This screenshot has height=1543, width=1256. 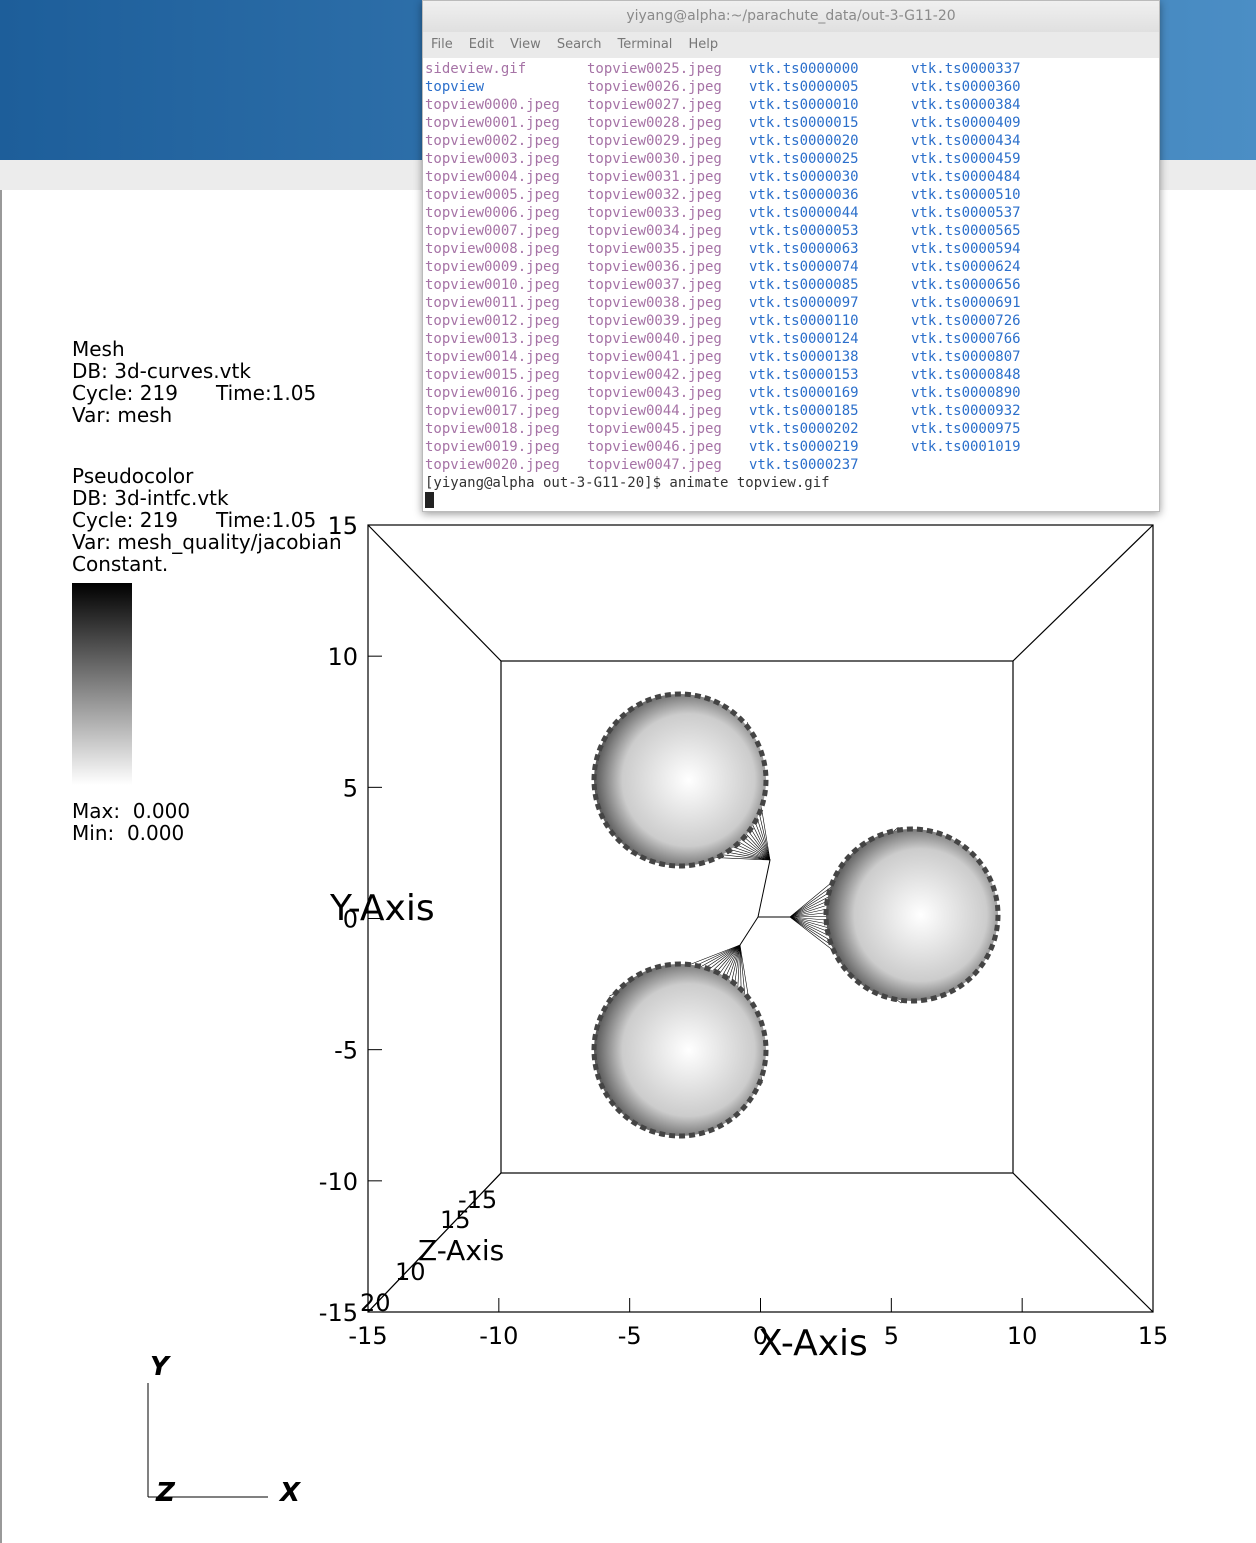 What do you see at coordinates (966, 411) in the screenshot?
I see `file-entry: vtk.ts0000932` at bounding box center [966, 411].